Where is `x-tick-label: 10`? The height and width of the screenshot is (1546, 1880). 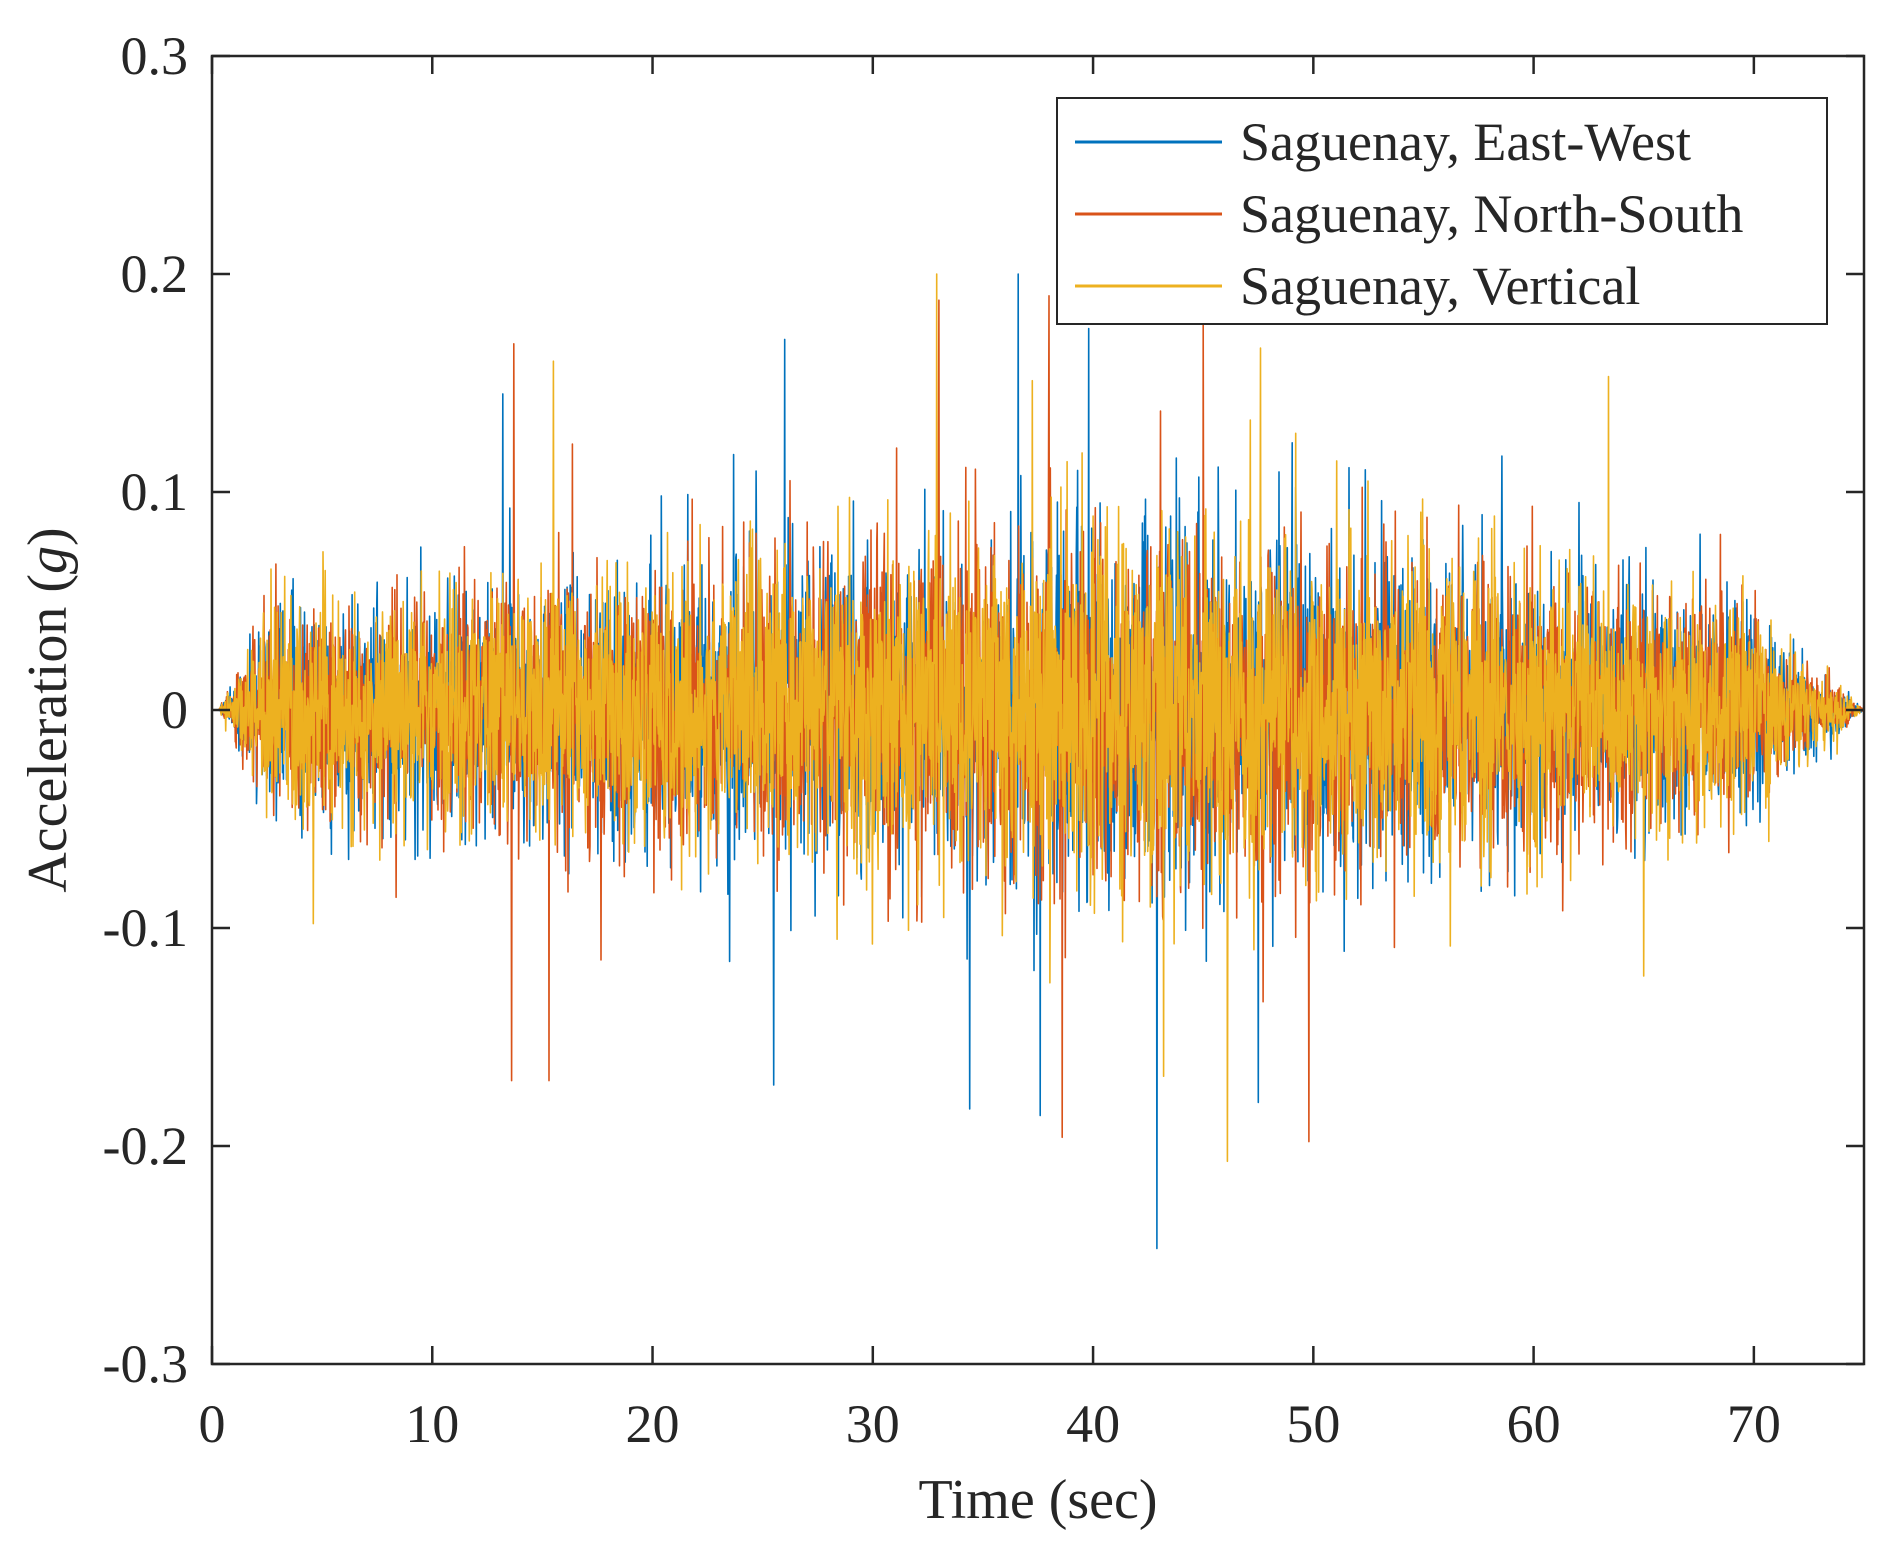 x-tick-label: 10 is located at coordinates (432, 1424).